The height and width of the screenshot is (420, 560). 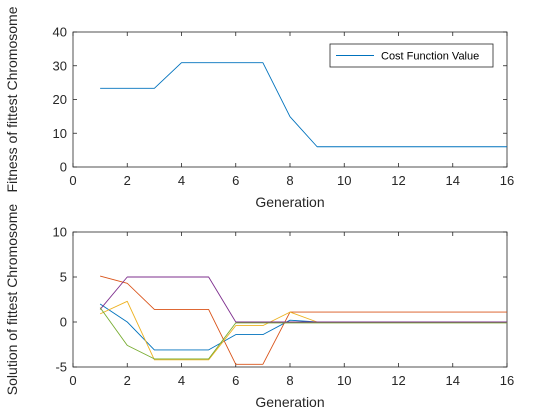 What do you see at coordinates (430, 57) in the screenshot?
I see `legend-label: Cost Function Value` at bounding box center [430, 57].